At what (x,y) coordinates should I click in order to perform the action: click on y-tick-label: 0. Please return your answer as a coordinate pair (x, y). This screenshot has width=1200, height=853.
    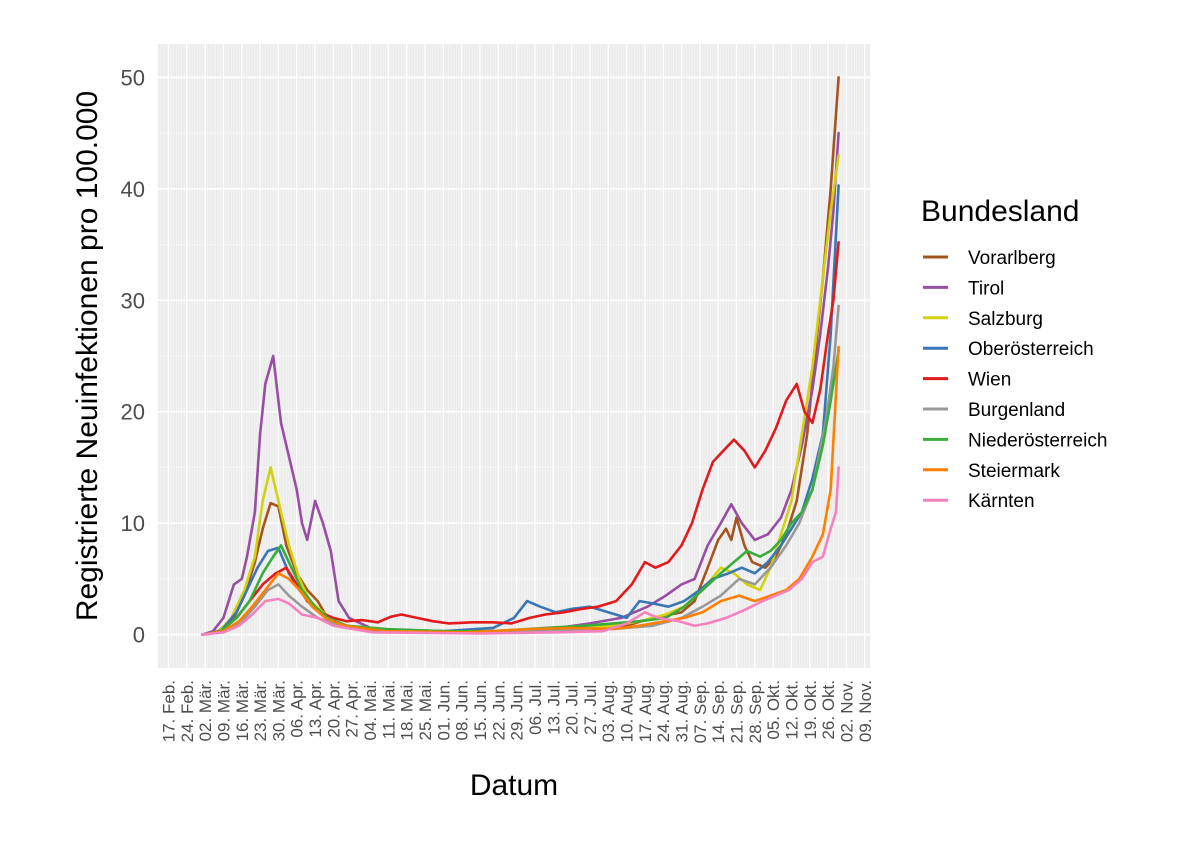
    Looking at the image, I should click on (139, 635).